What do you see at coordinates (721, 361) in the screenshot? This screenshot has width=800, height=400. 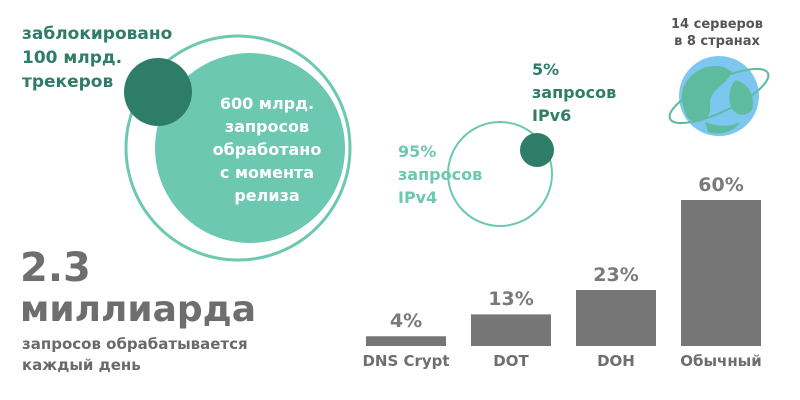 I see `bar-category-label: Обычный` at bounding box center [721, 361].